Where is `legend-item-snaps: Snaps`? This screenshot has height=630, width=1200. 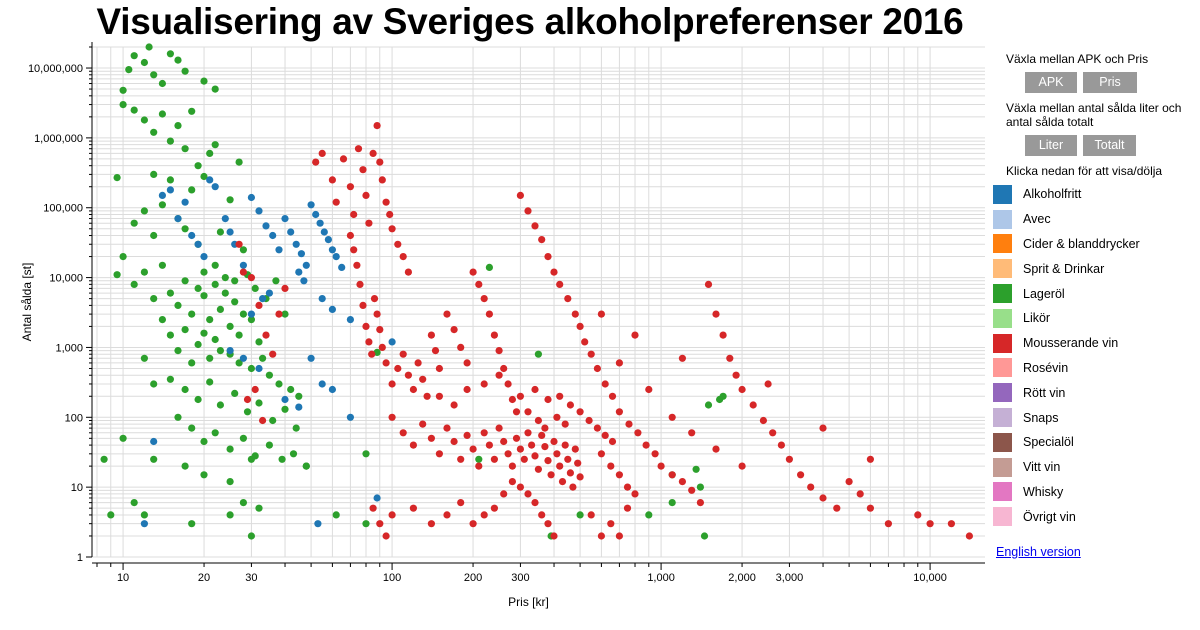 legend-item-snaps: Snaps is located at coordinates (1094, 417).